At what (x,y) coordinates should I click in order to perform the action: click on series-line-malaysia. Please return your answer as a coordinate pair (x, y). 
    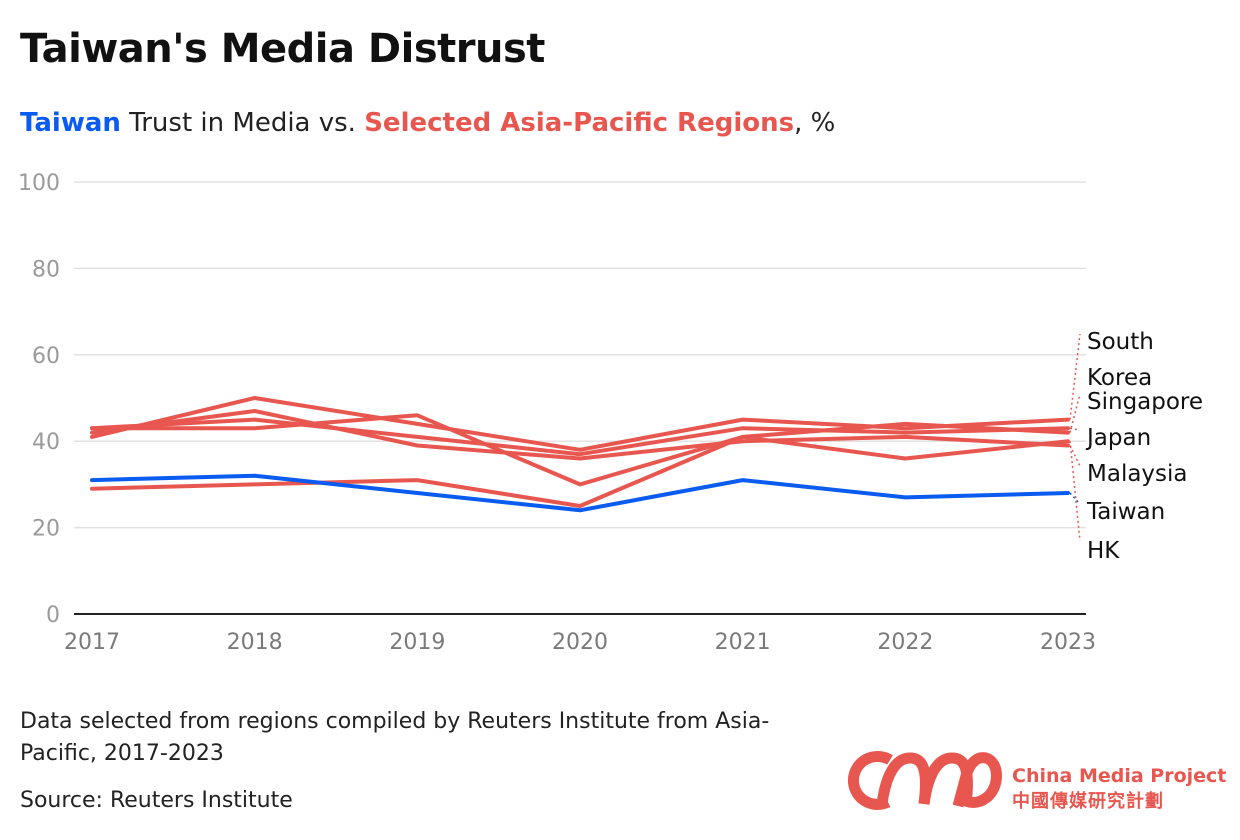
    Looking at the image, I should click on (580, 435).